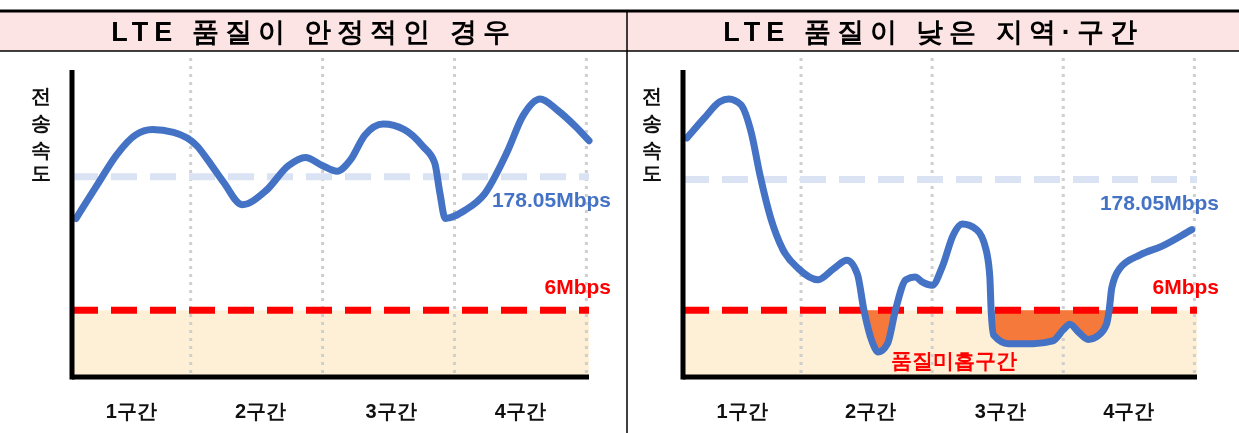 This screenshot has height=433, width=1239. I want to click on title: LTE 품질이 낮은 지역·구간, so click(933, 32).